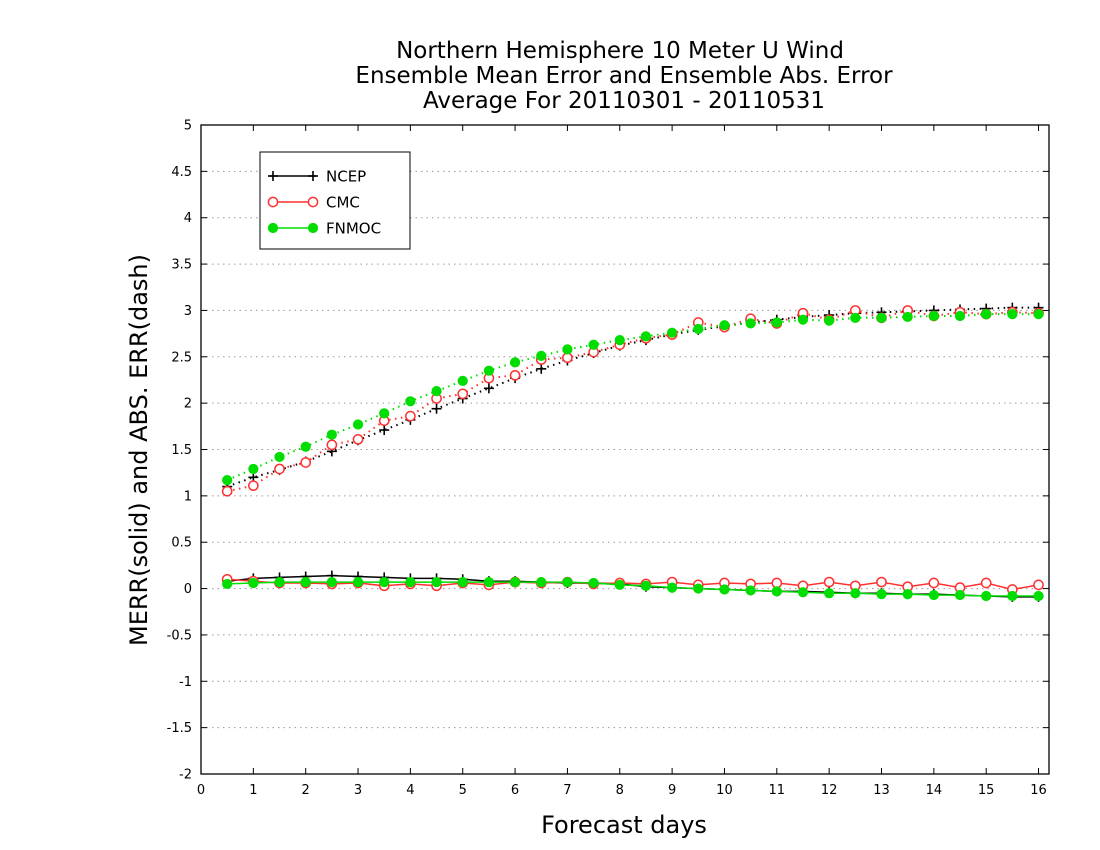 The image size is (1100, 850). Describe the element at coordinates (346, 177) in the screenshot. I see `legend-label-ncep: NCEP` at that location.